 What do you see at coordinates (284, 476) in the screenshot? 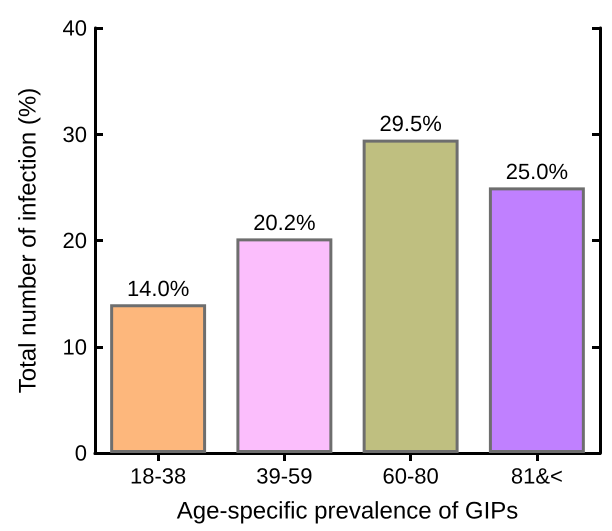
I see `x-tick-label: 39-59` at bounding box center [284, 476].